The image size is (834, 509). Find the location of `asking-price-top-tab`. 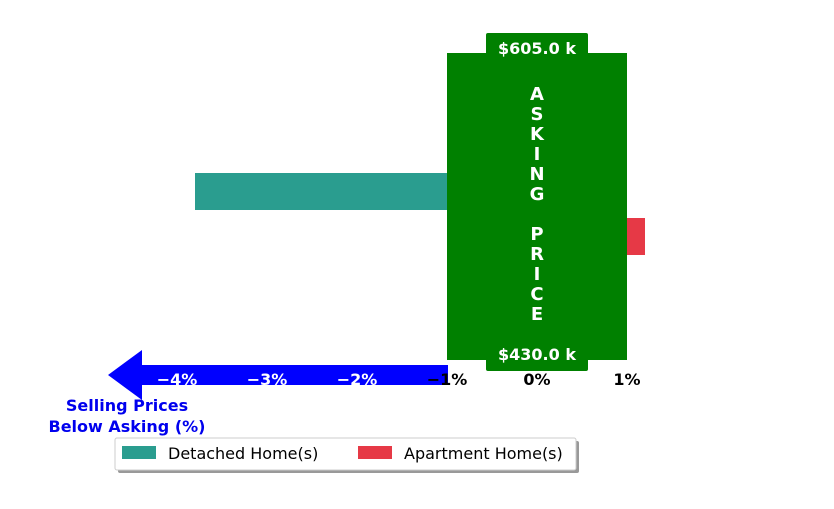

asking-price-top-tab is located at coordinates (537, 48).